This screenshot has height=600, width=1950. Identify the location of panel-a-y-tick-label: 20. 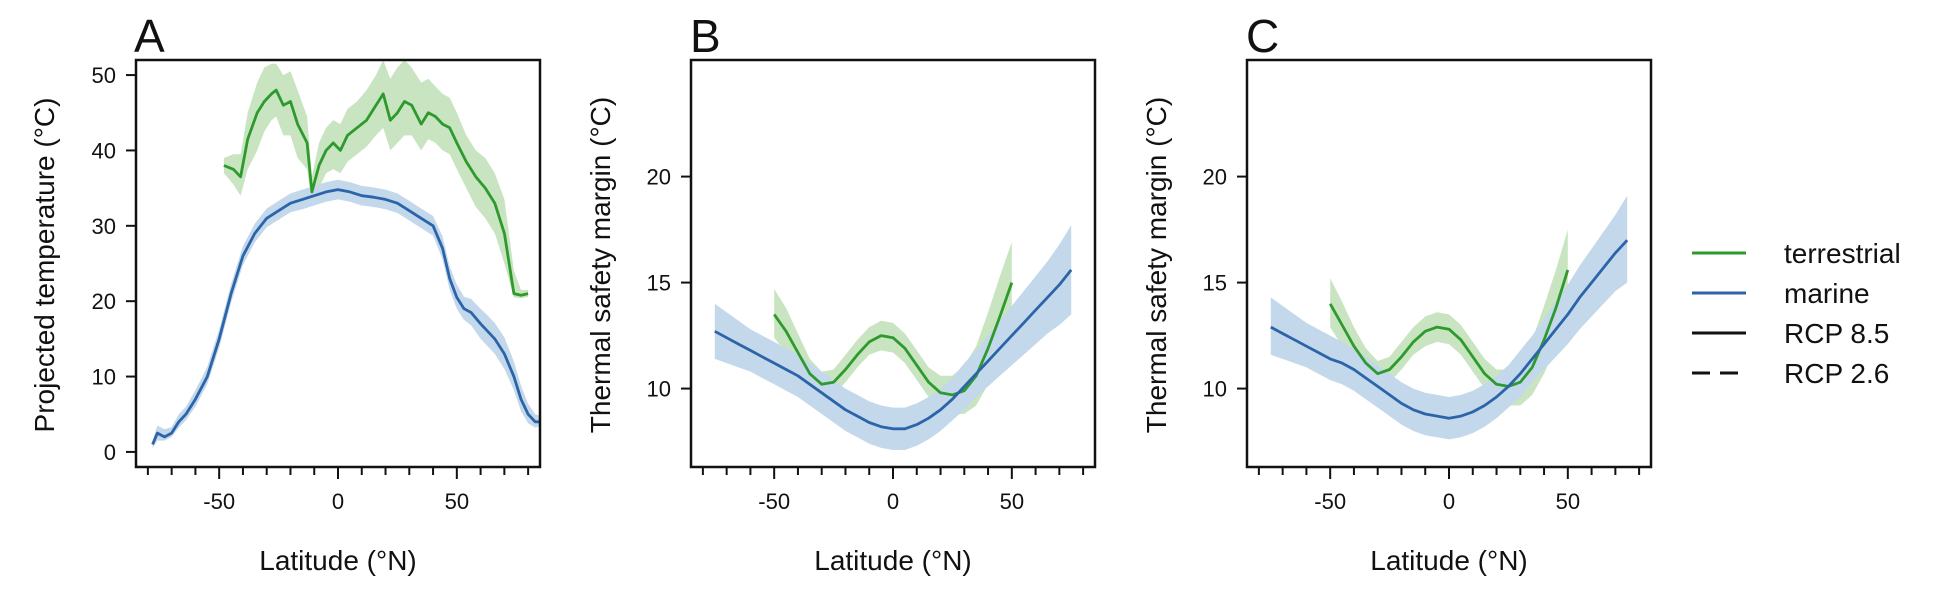
(104, 301).